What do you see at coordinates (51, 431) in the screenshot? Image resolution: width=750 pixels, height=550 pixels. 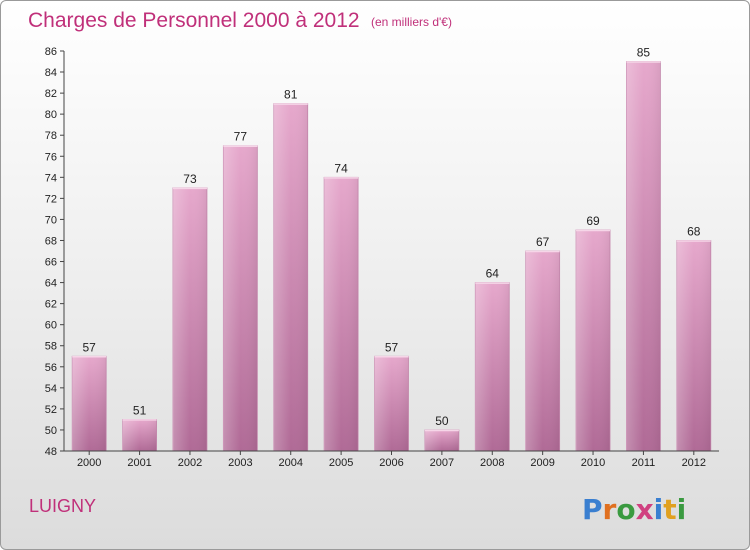 I see `y-tick-label: 50` at bounding box center [51, 431].